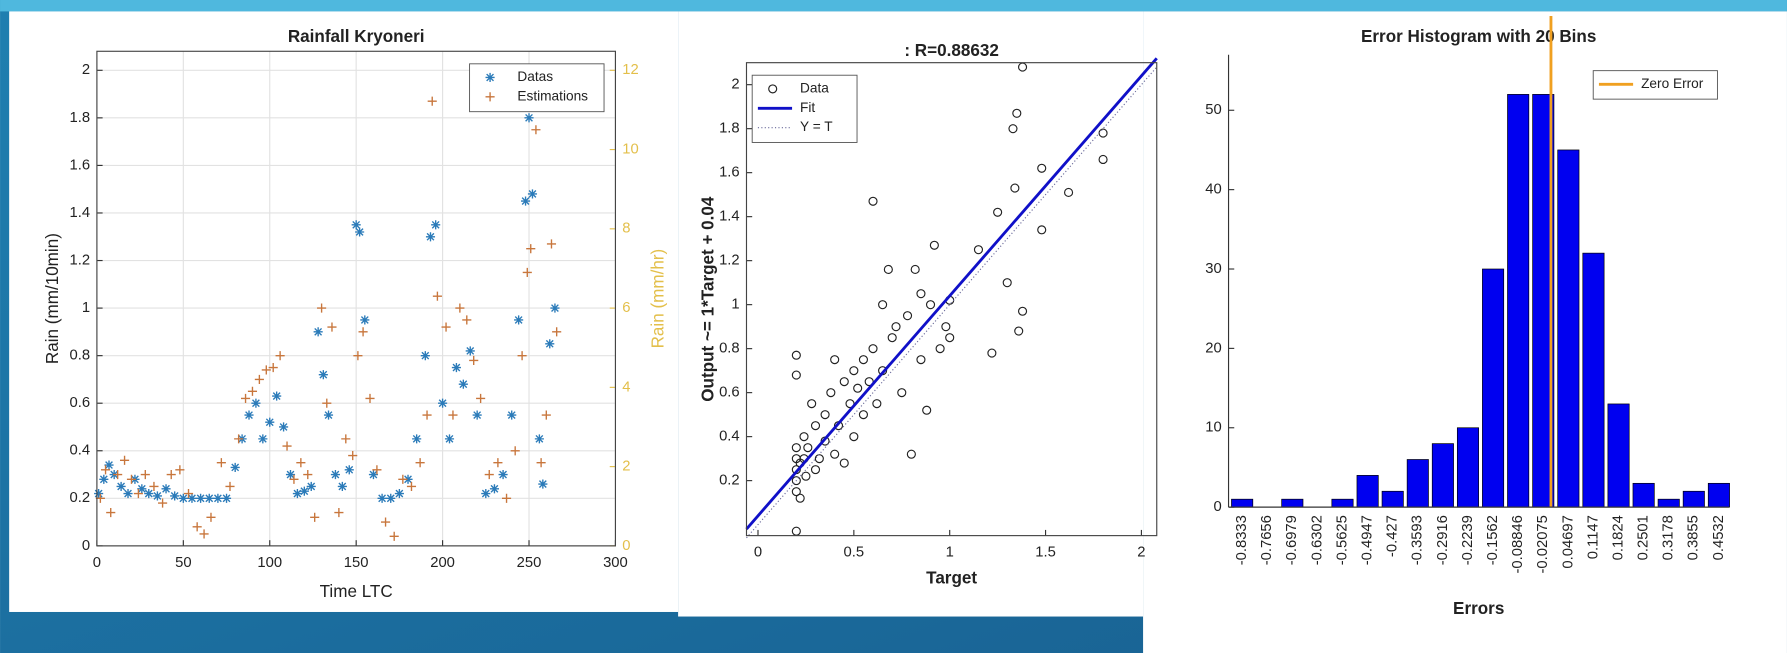  Describe the element at coordinates (950, 553) in the screenshot. I see `x-tick-label: 1` at that location.